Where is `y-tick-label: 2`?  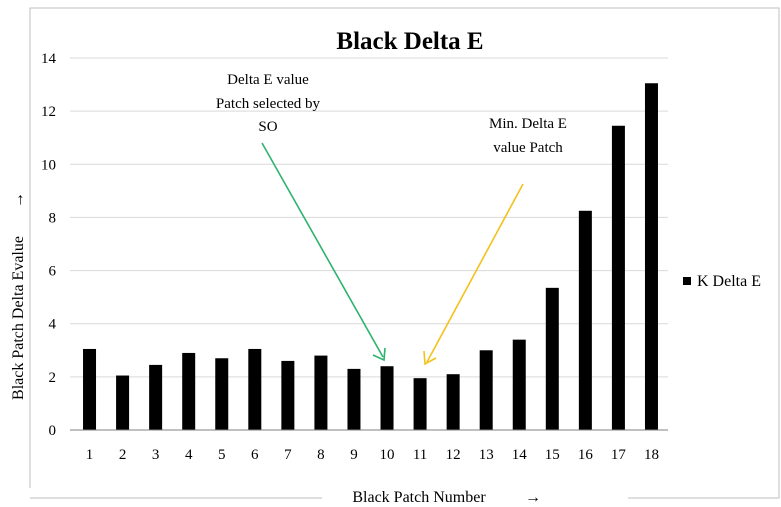 y-tick-label: 2 is located at coordinates (53, 378).